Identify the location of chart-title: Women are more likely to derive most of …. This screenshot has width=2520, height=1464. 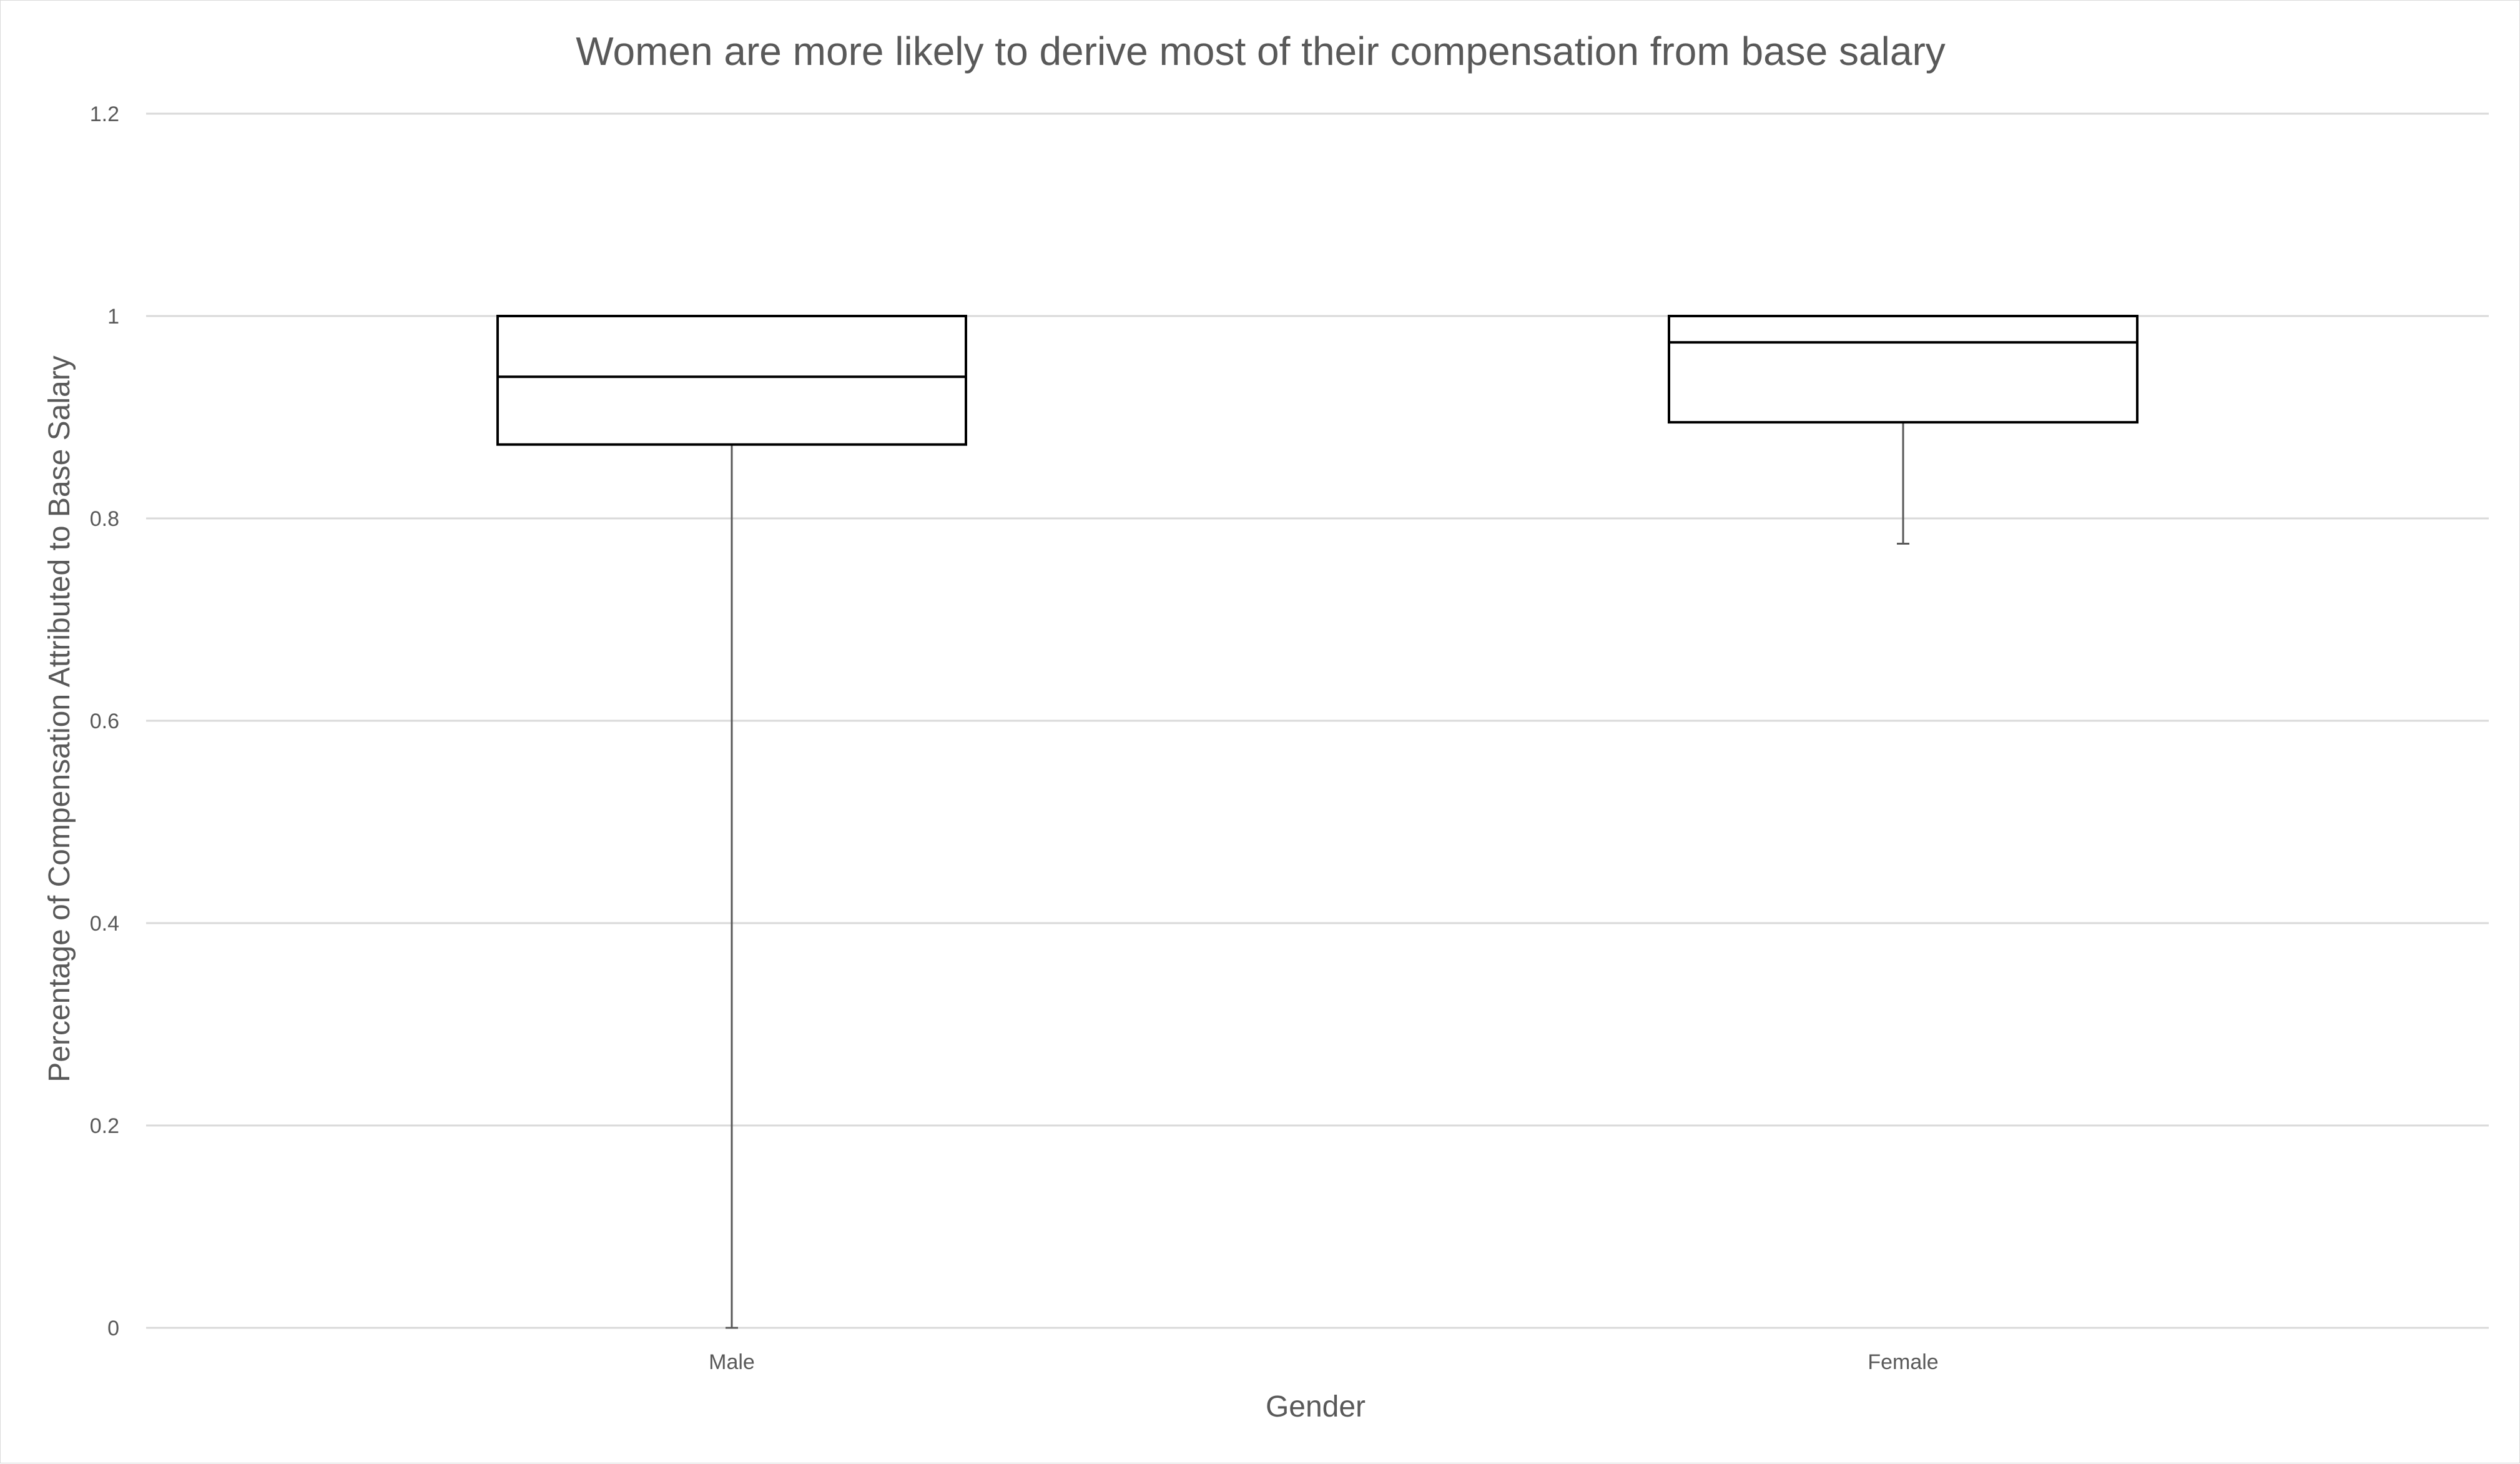
(1261, 51).